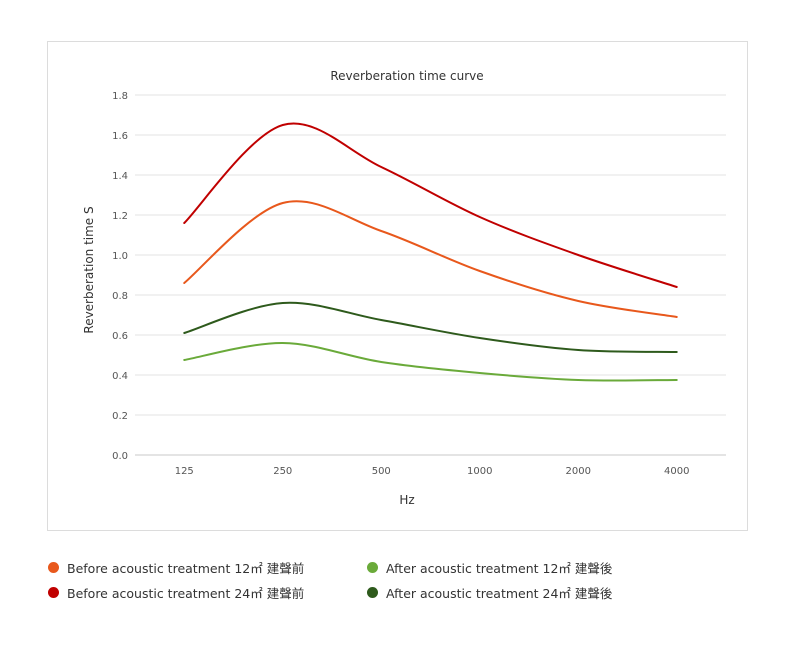  I want to click on y-tick-label: 0.2, so click(120, 416).